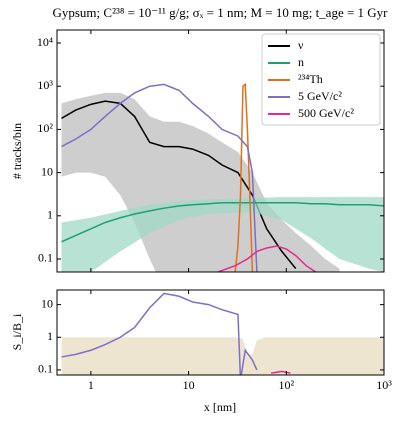 The width and height of the screenshot is (407, 421). Describe the element at coordinates (91, 385) in the screenshot. I see `x-tick-label: 1` at that location.